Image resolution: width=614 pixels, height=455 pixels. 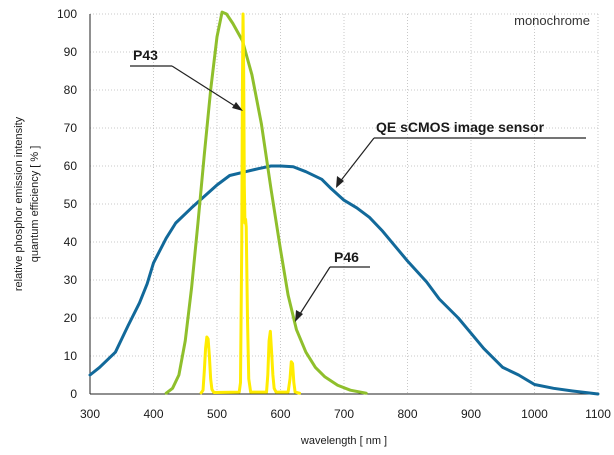 I want to click on x-tick-label: 1000, so click(x=534, y=414).